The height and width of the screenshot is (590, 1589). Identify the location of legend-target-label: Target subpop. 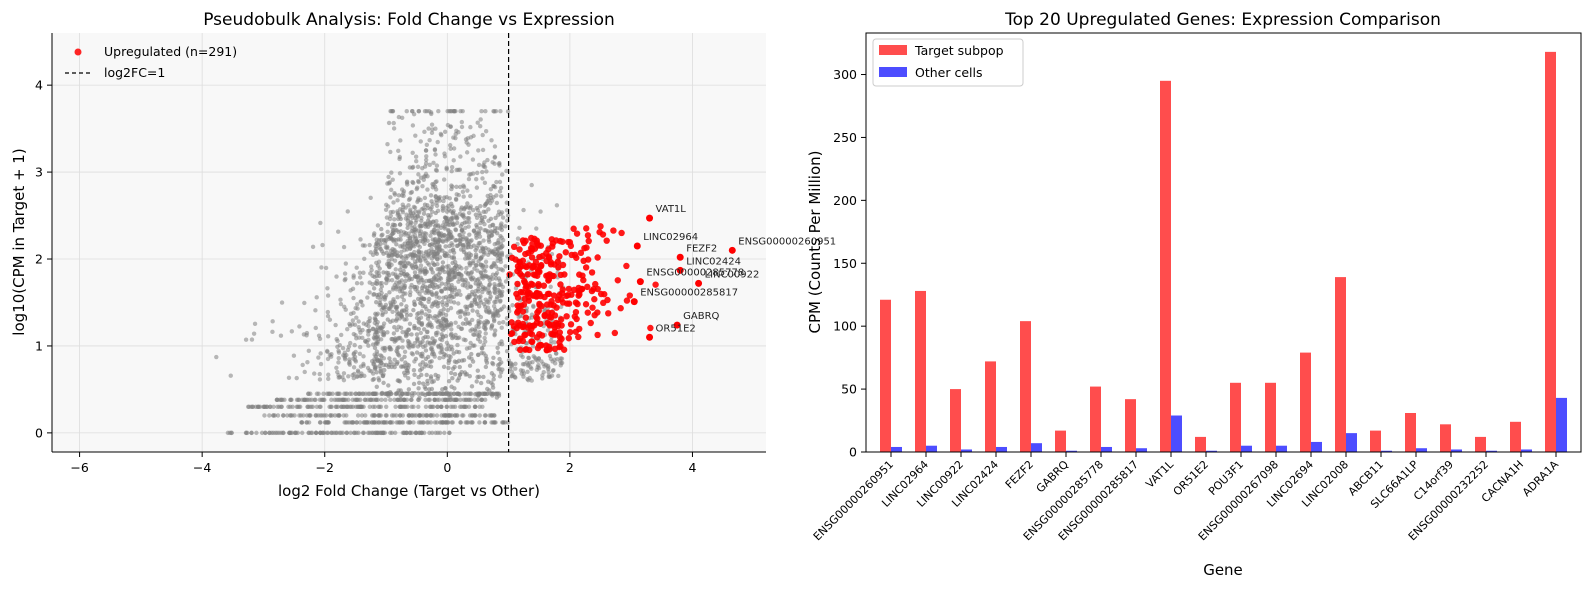
(959, 50).